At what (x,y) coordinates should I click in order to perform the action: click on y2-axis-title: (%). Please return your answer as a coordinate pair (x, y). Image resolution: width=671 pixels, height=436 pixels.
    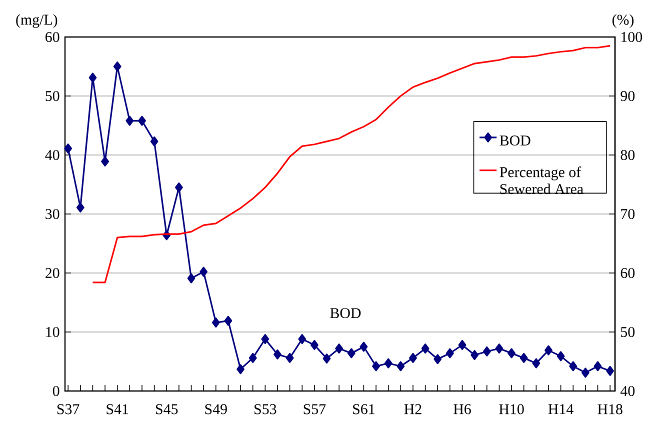
    Looking at the image, I should click on (623, 21).